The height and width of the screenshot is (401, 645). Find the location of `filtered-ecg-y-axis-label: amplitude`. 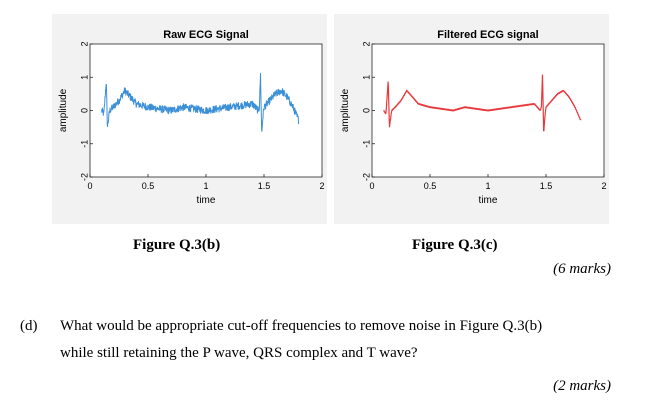

filtered-ecg-y-axis-label: amplitude is located at coordinates (345, 110).